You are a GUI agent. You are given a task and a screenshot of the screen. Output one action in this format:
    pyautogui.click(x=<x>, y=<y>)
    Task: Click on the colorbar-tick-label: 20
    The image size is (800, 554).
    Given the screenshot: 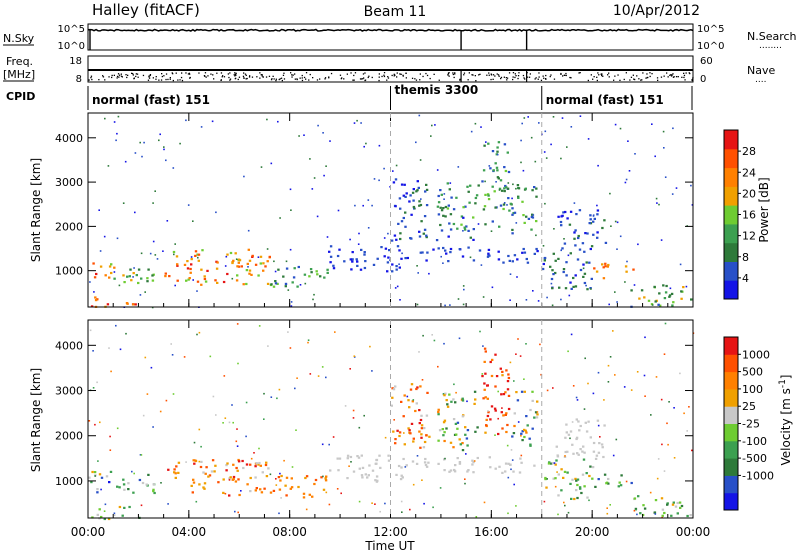 What is the action you would take?
    pyautogui.click(x=749, y=193)
    